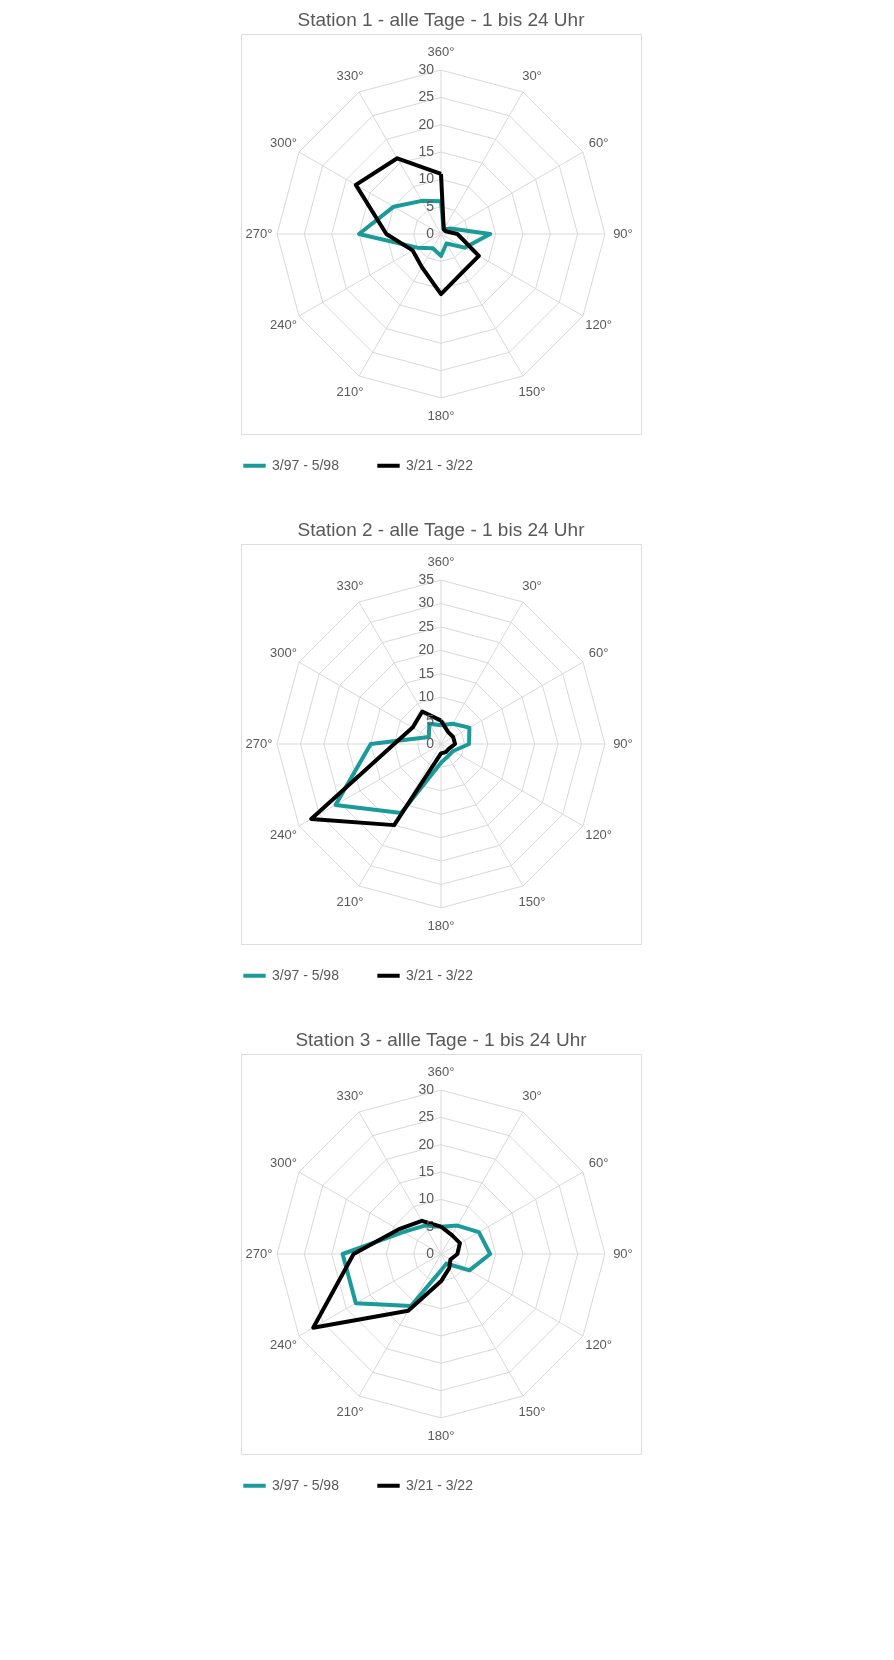  I want to click on chart-title: Station 3 - allle Tage - 1 bis 24 Uhr, so click(441, 1039).